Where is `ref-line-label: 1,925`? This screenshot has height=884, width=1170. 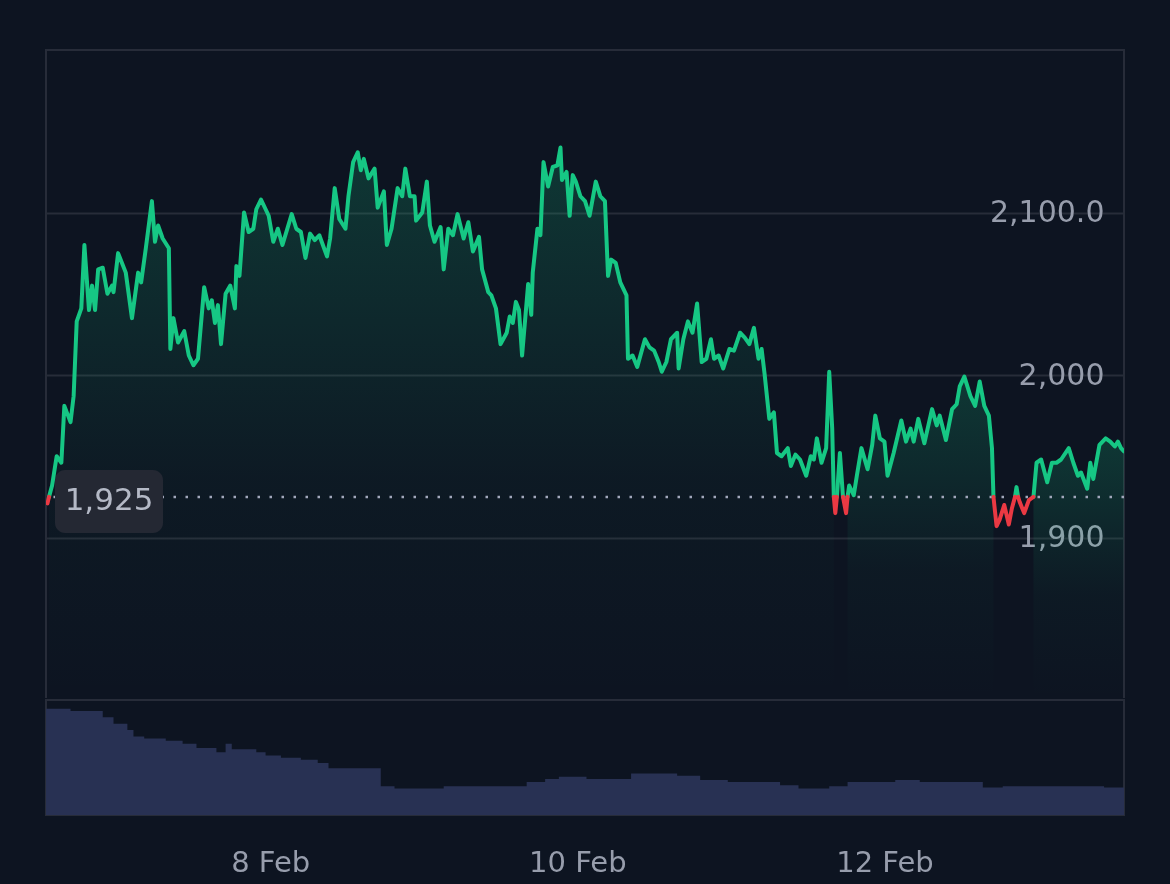 ref-line-label: 1,925 is located at coordinates (109, 498).